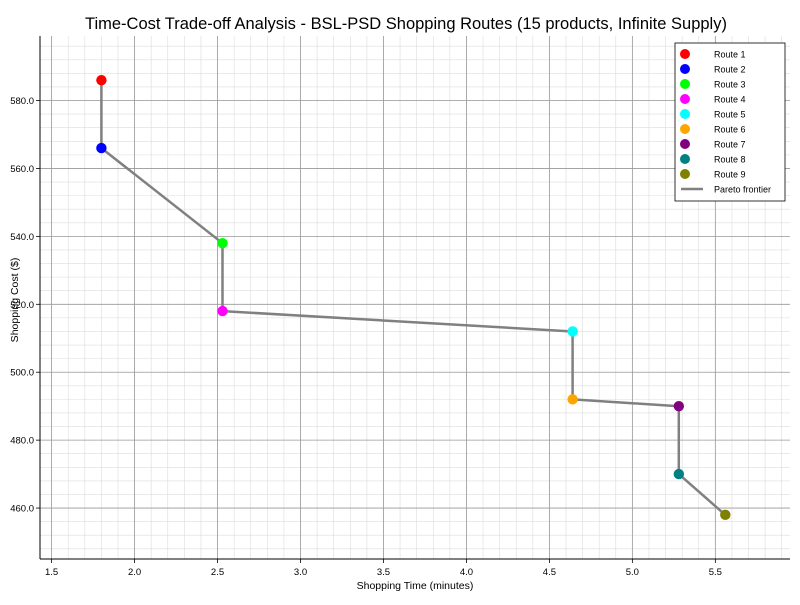 This screenshot has height=605, width=800. Describe the element at coordinates (730, 85) in the screenshot. I see `legend-label: Route 3` at that location.